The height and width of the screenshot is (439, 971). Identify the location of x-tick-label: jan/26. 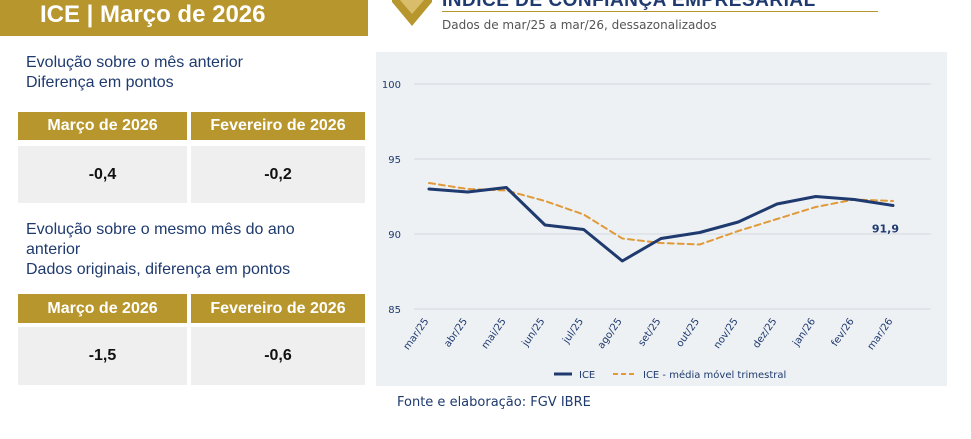
(805, 332).